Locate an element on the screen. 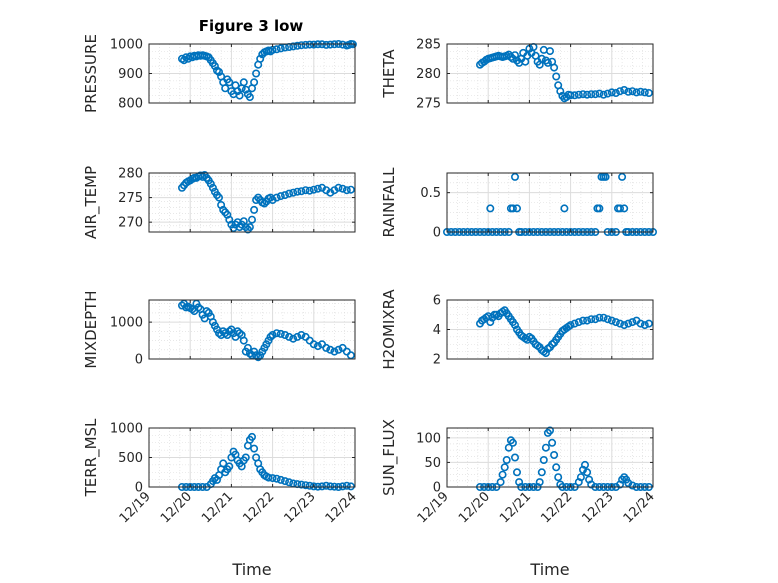 The width and height of the screenshot is (778, 583). y-axis-label: MIXDEPTH is located at coordinates (91, 329).